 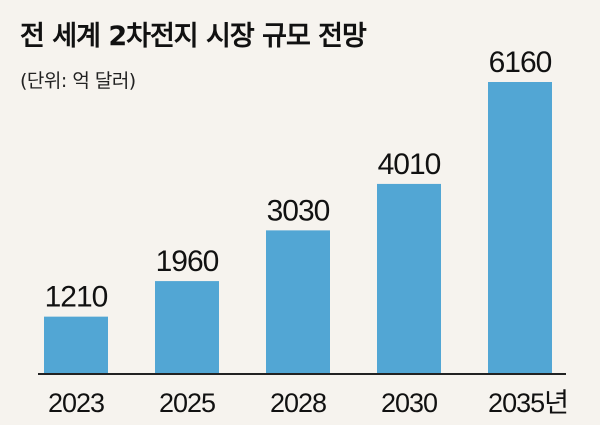 I want to click on value-label-2028: 3030, so click(x=298, y=210).